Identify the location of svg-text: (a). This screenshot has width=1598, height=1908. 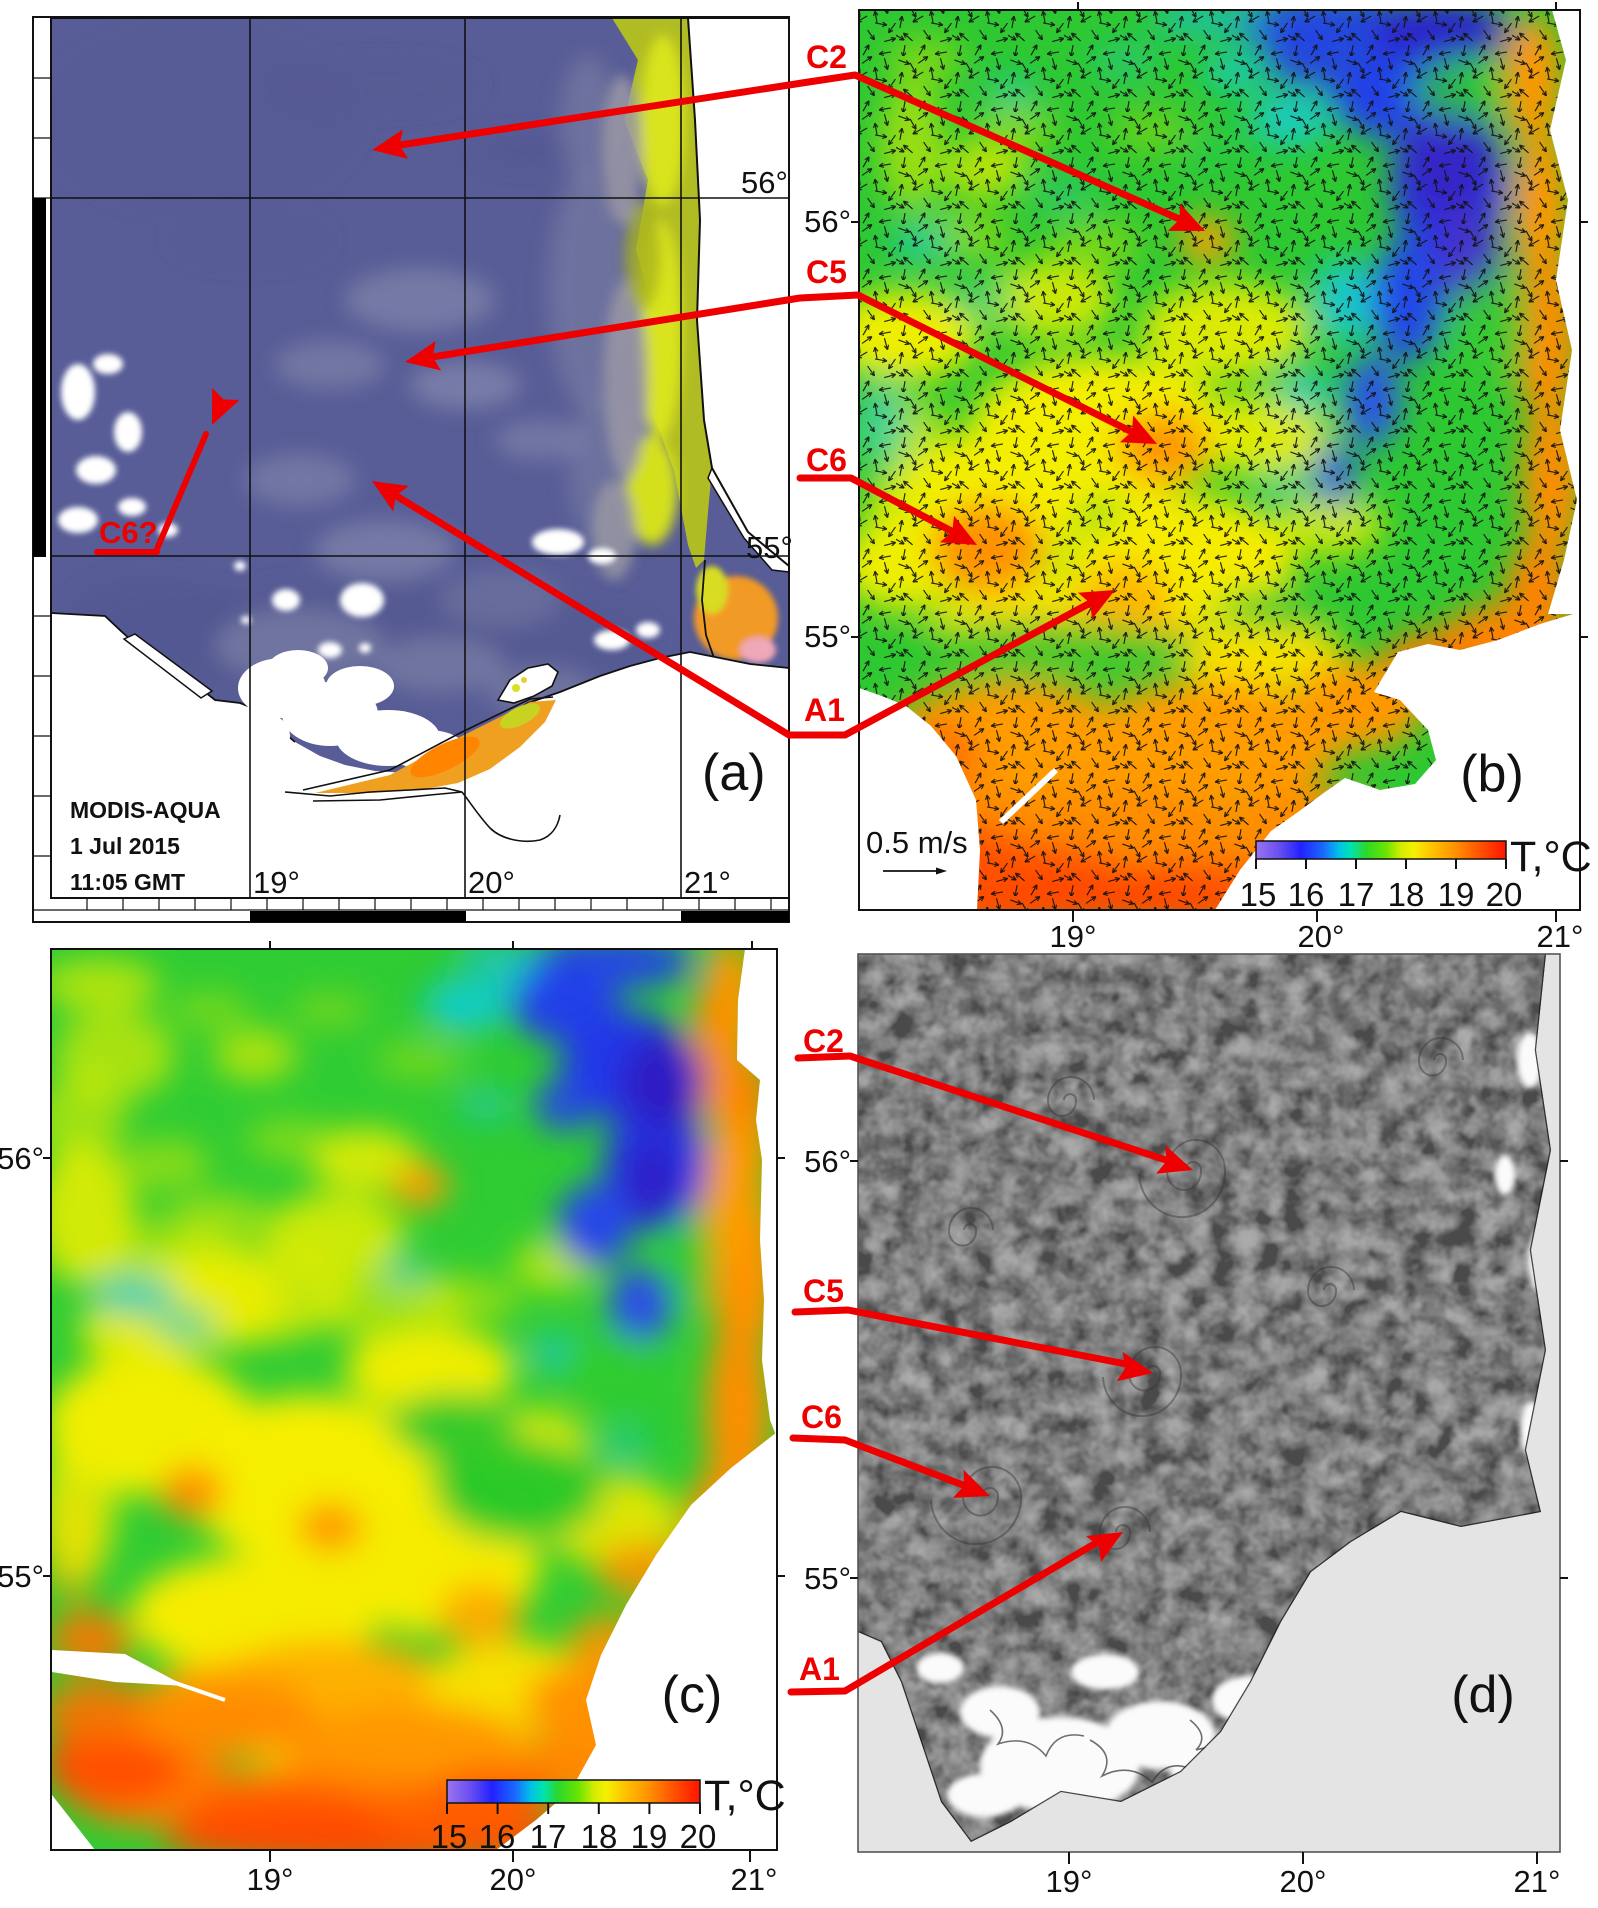
(734, 773).